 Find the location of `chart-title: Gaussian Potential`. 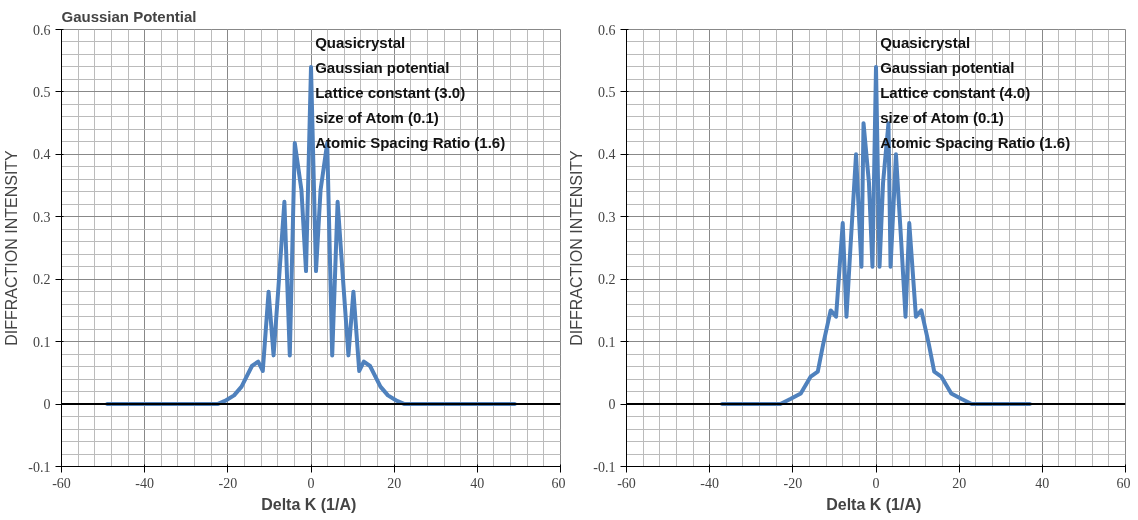

chart-title: Gaussian Potential is located at coordinates (129, 16).